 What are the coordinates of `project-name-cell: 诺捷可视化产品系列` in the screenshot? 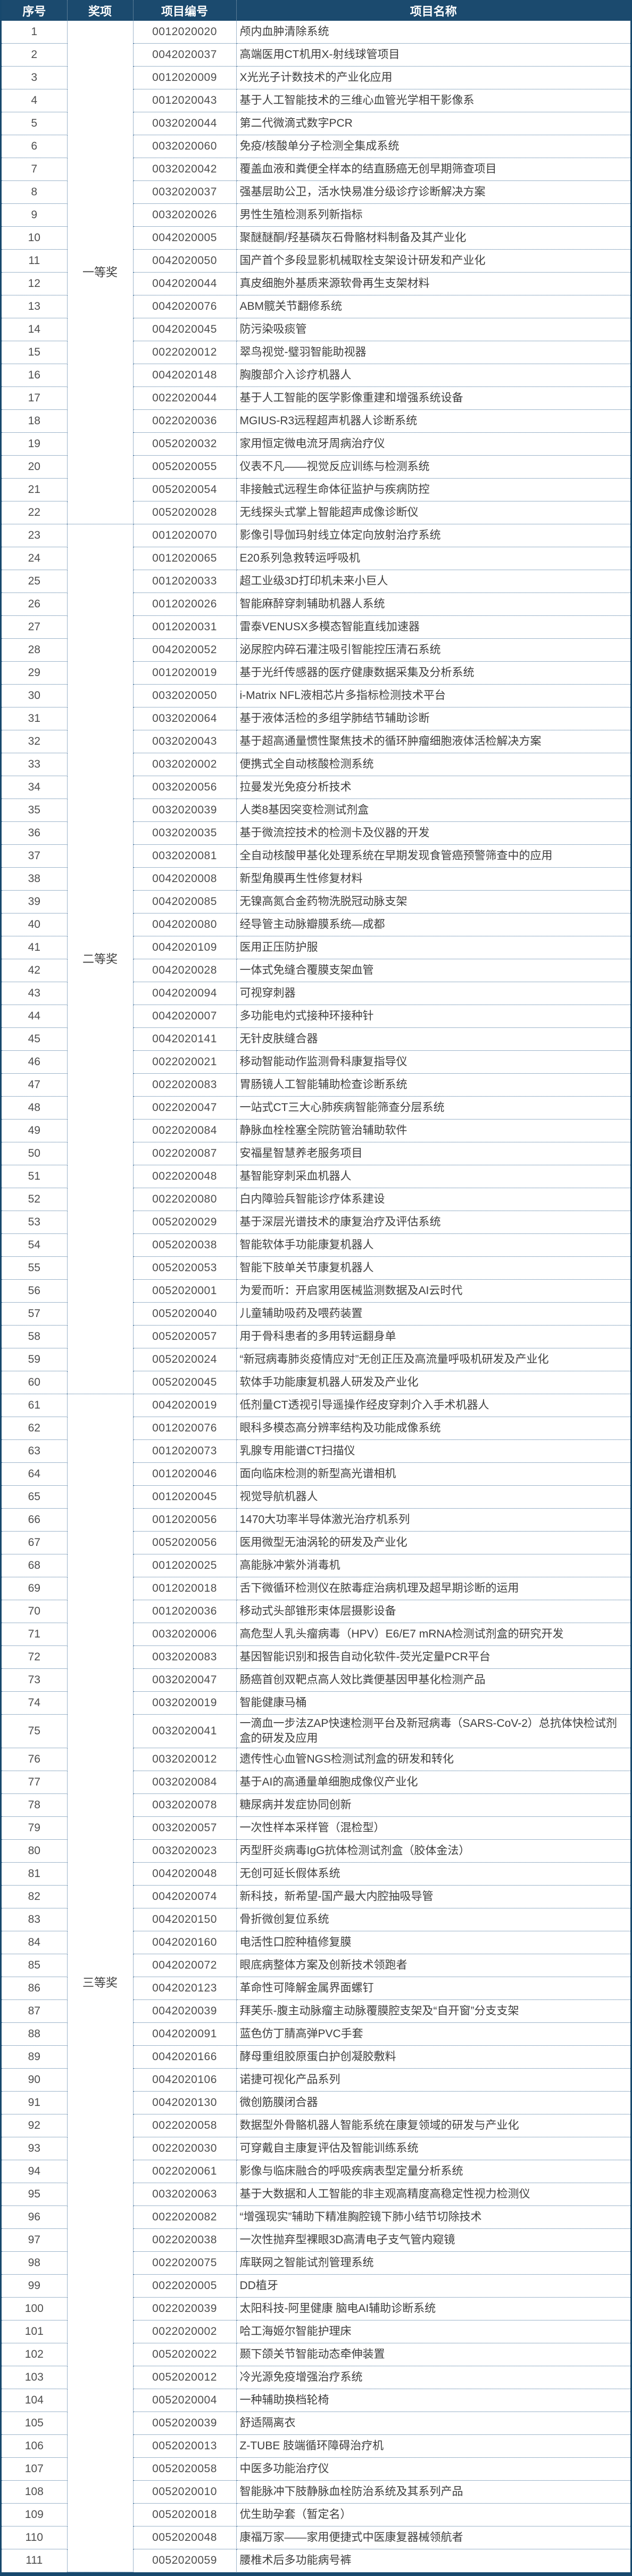 It's located at (433, 2080).